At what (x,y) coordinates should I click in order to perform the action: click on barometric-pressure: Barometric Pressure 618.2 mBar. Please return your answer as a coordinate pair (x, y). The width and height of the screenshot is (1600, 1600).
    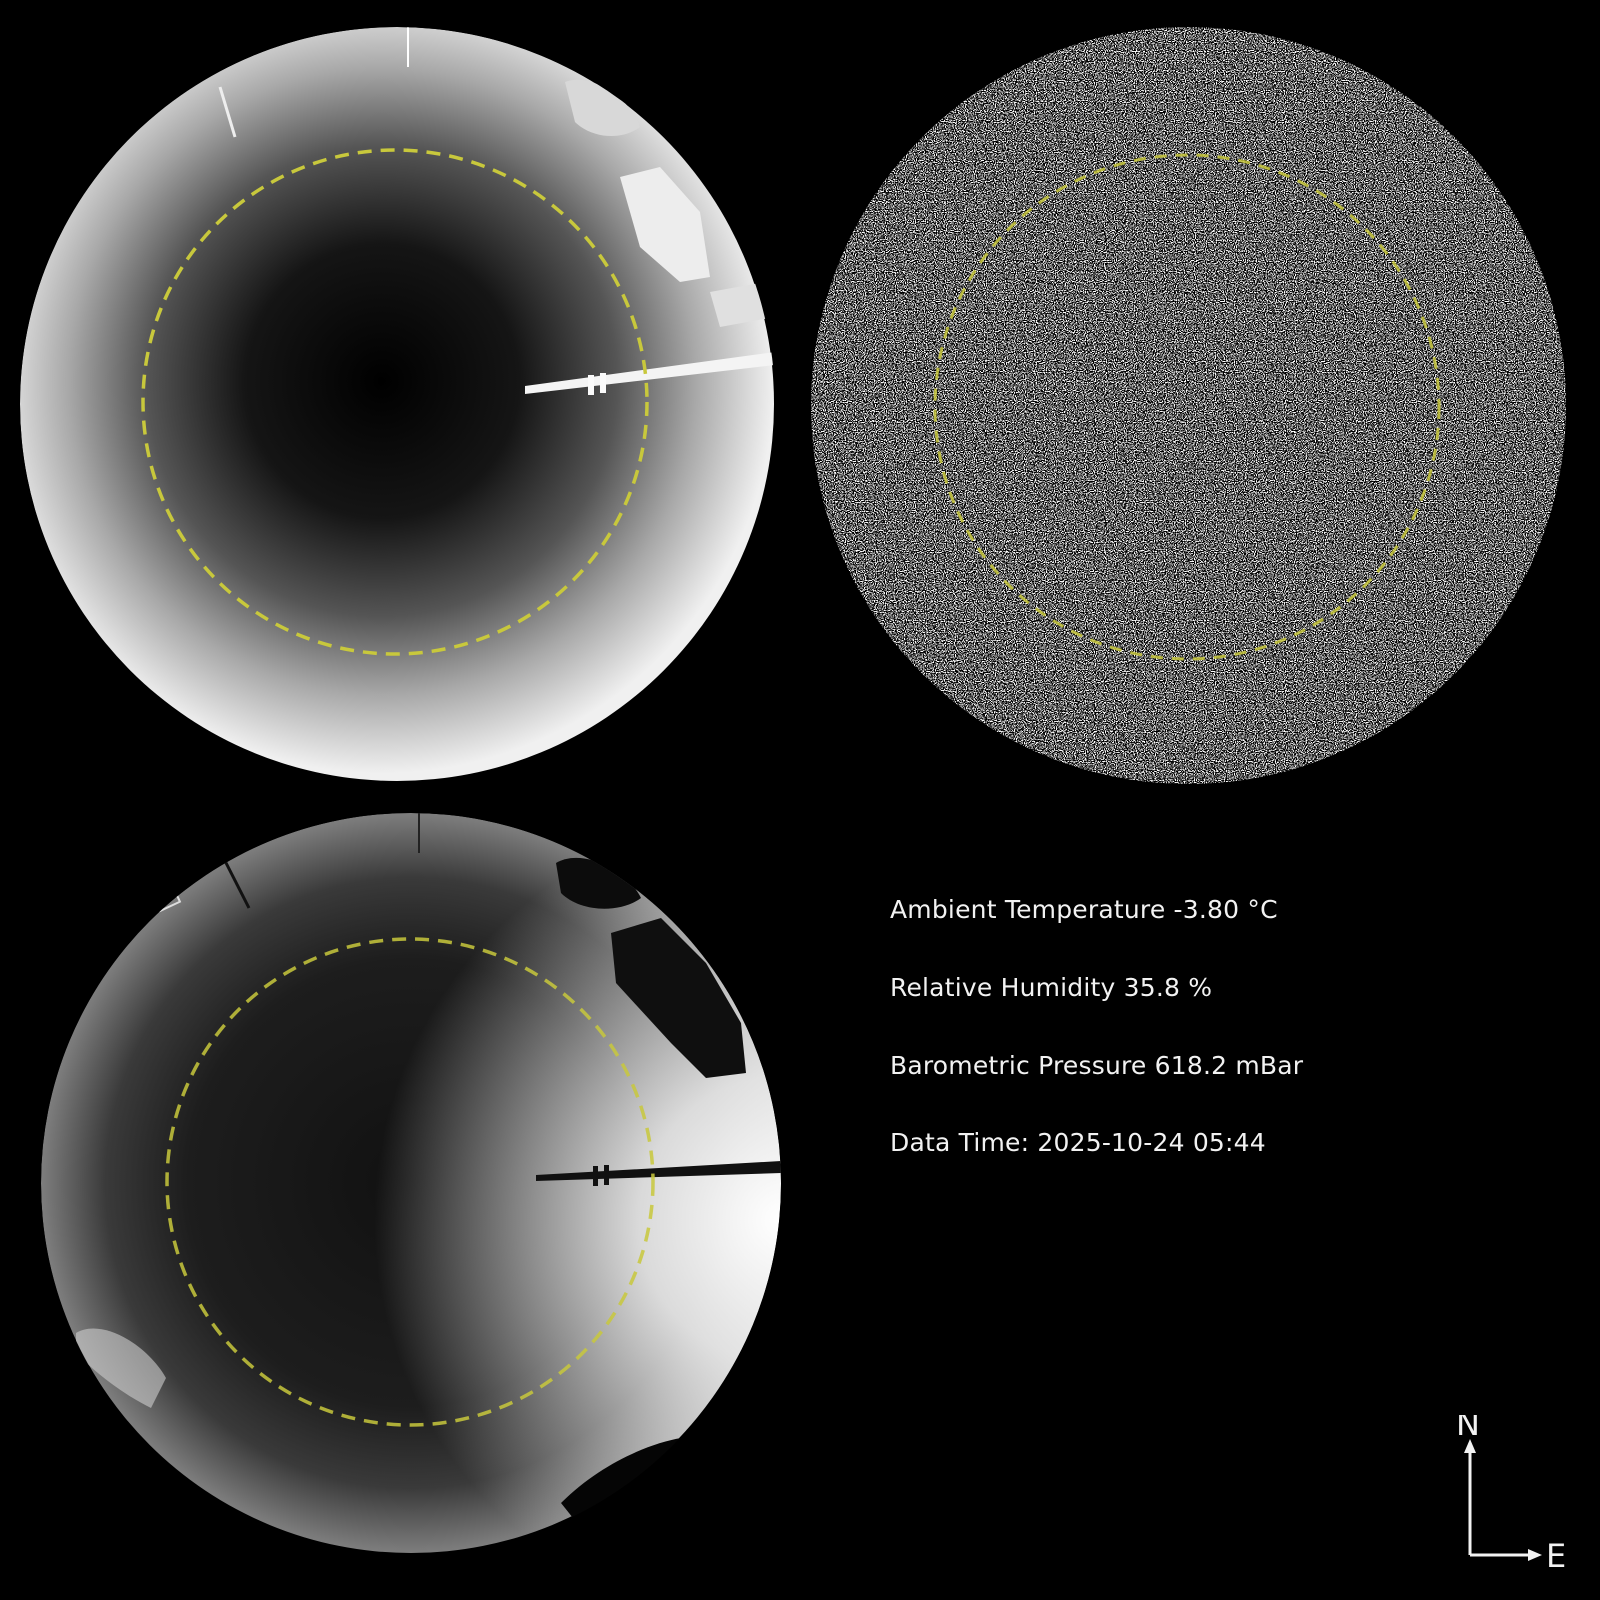
    Looking at the image, I should click on (1097, 1065).